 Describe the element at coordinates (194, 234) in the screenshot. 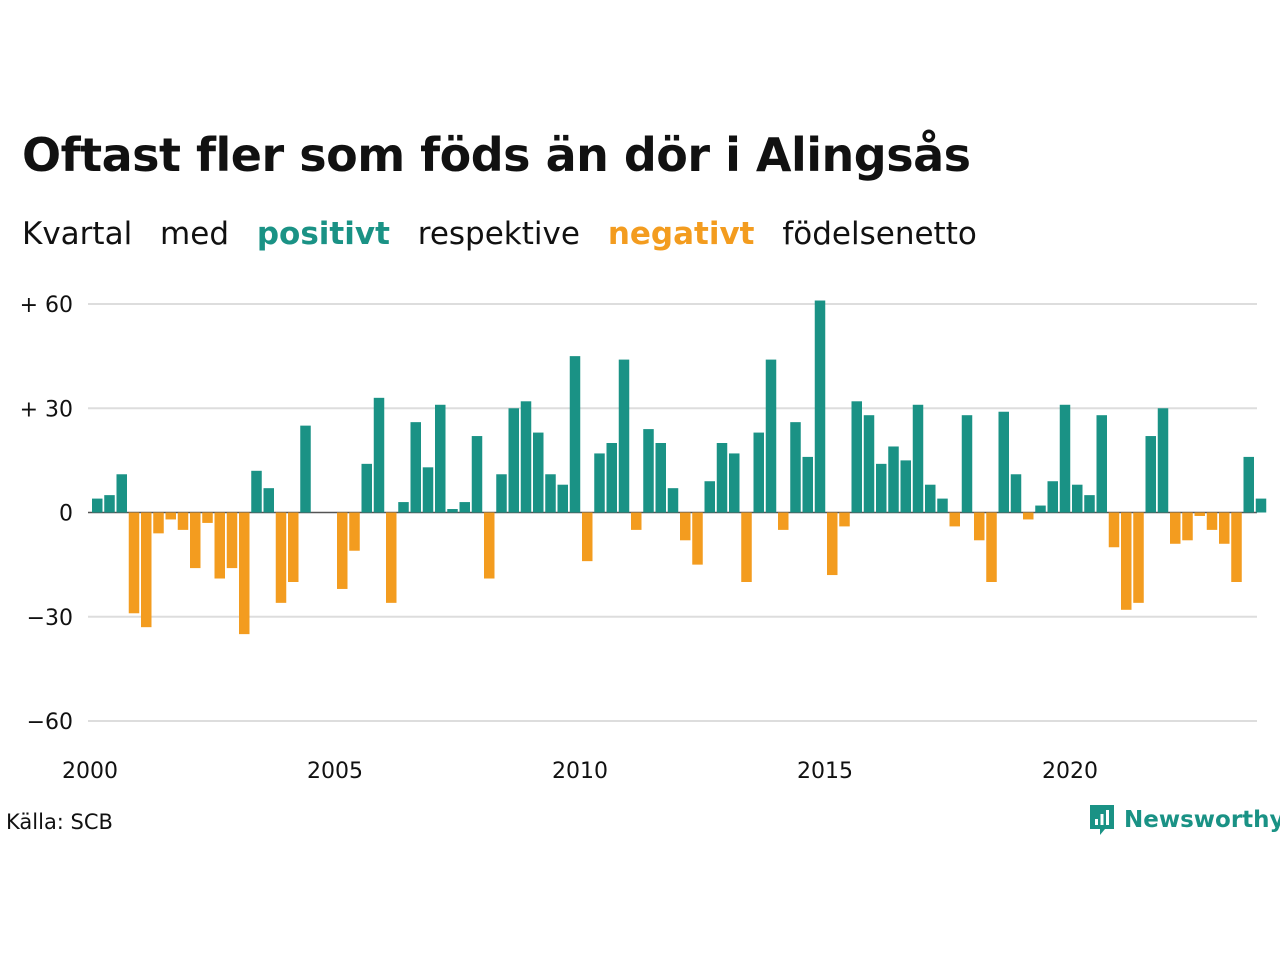

I see `subtitle-word-med: med` at that location.